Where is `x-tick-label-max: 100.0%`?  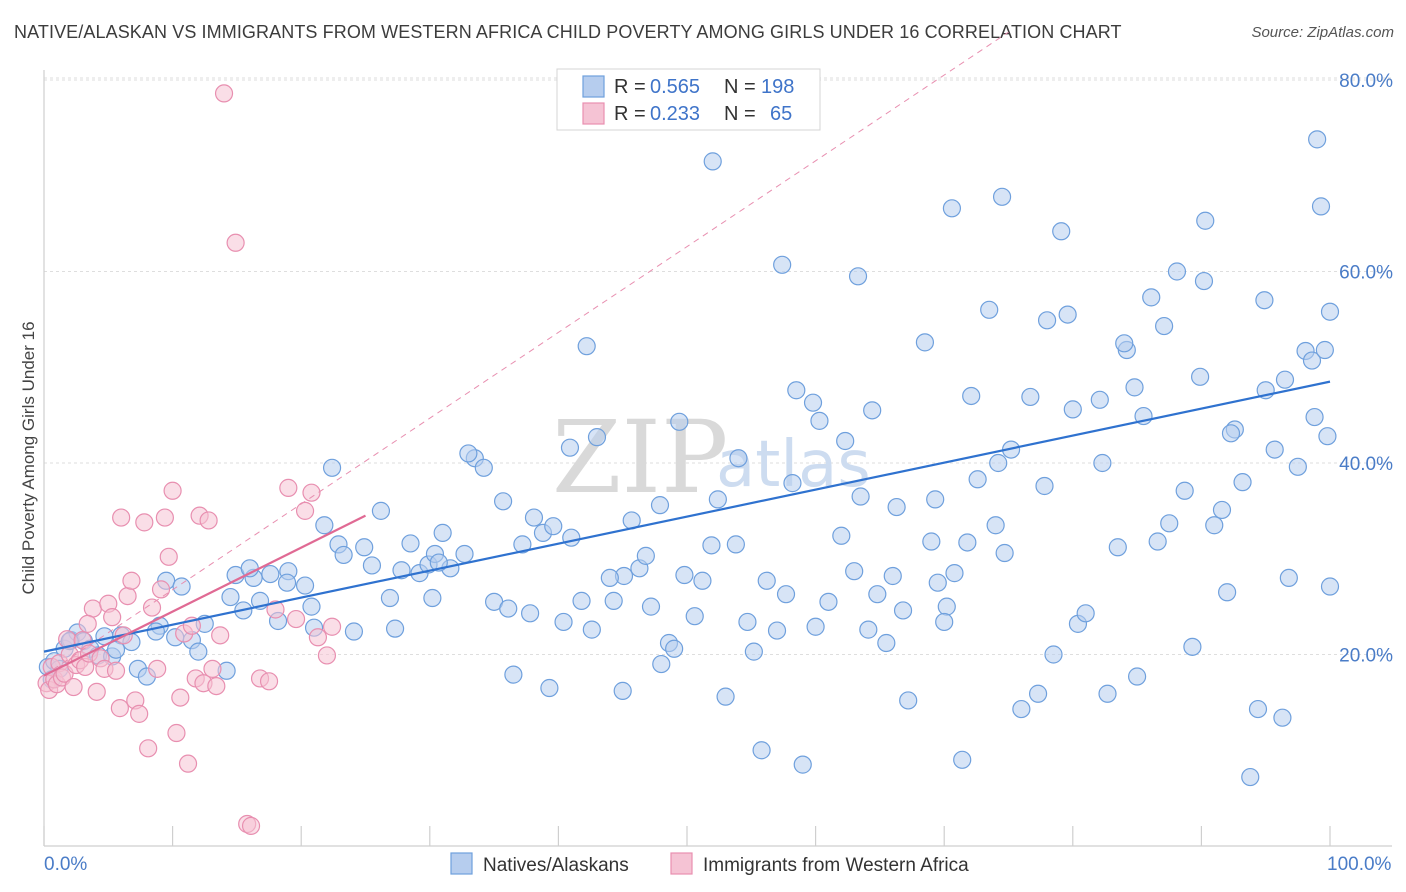 x-tick-label-max: 100.0% is located at coordinates (1359, 864).